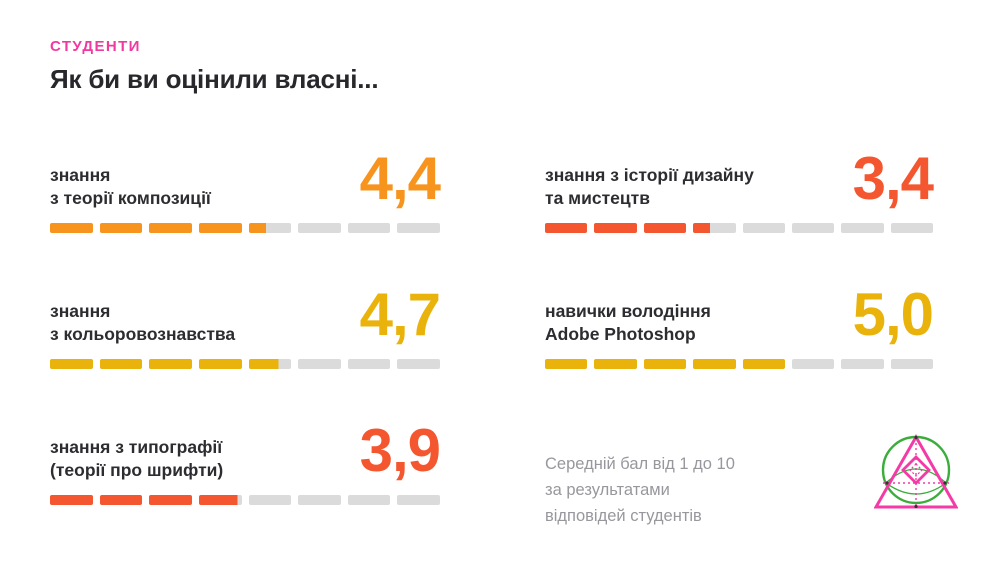 This screenshot has height=562, width=1000. I want to click on logo-node-right, so click(945, 483).